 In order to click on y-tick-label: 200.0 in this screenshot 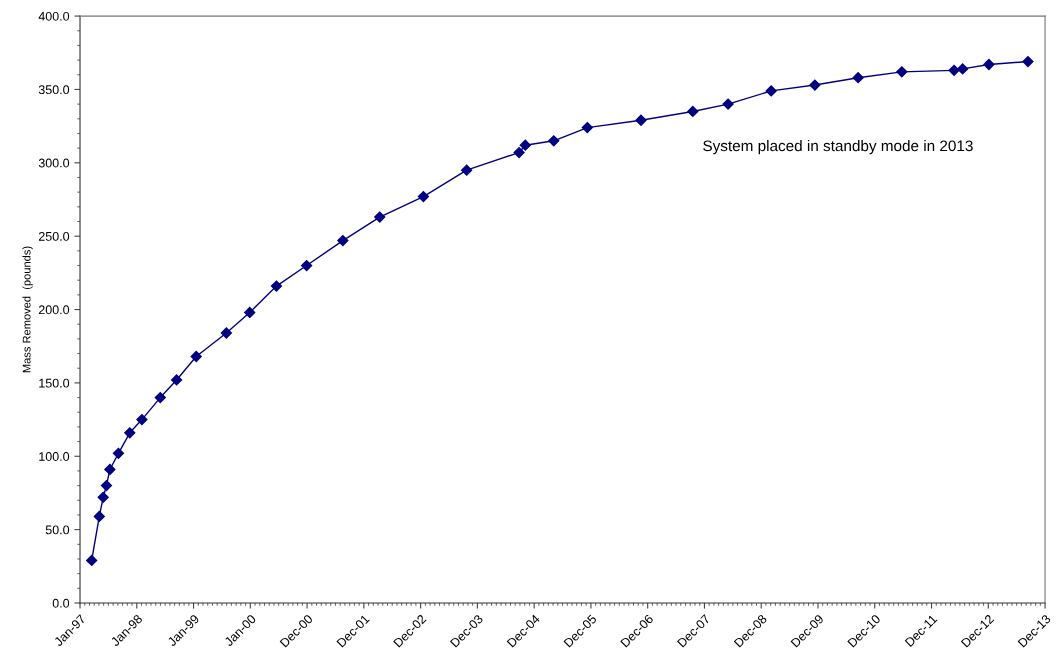, I will do `click(54, 310)`.